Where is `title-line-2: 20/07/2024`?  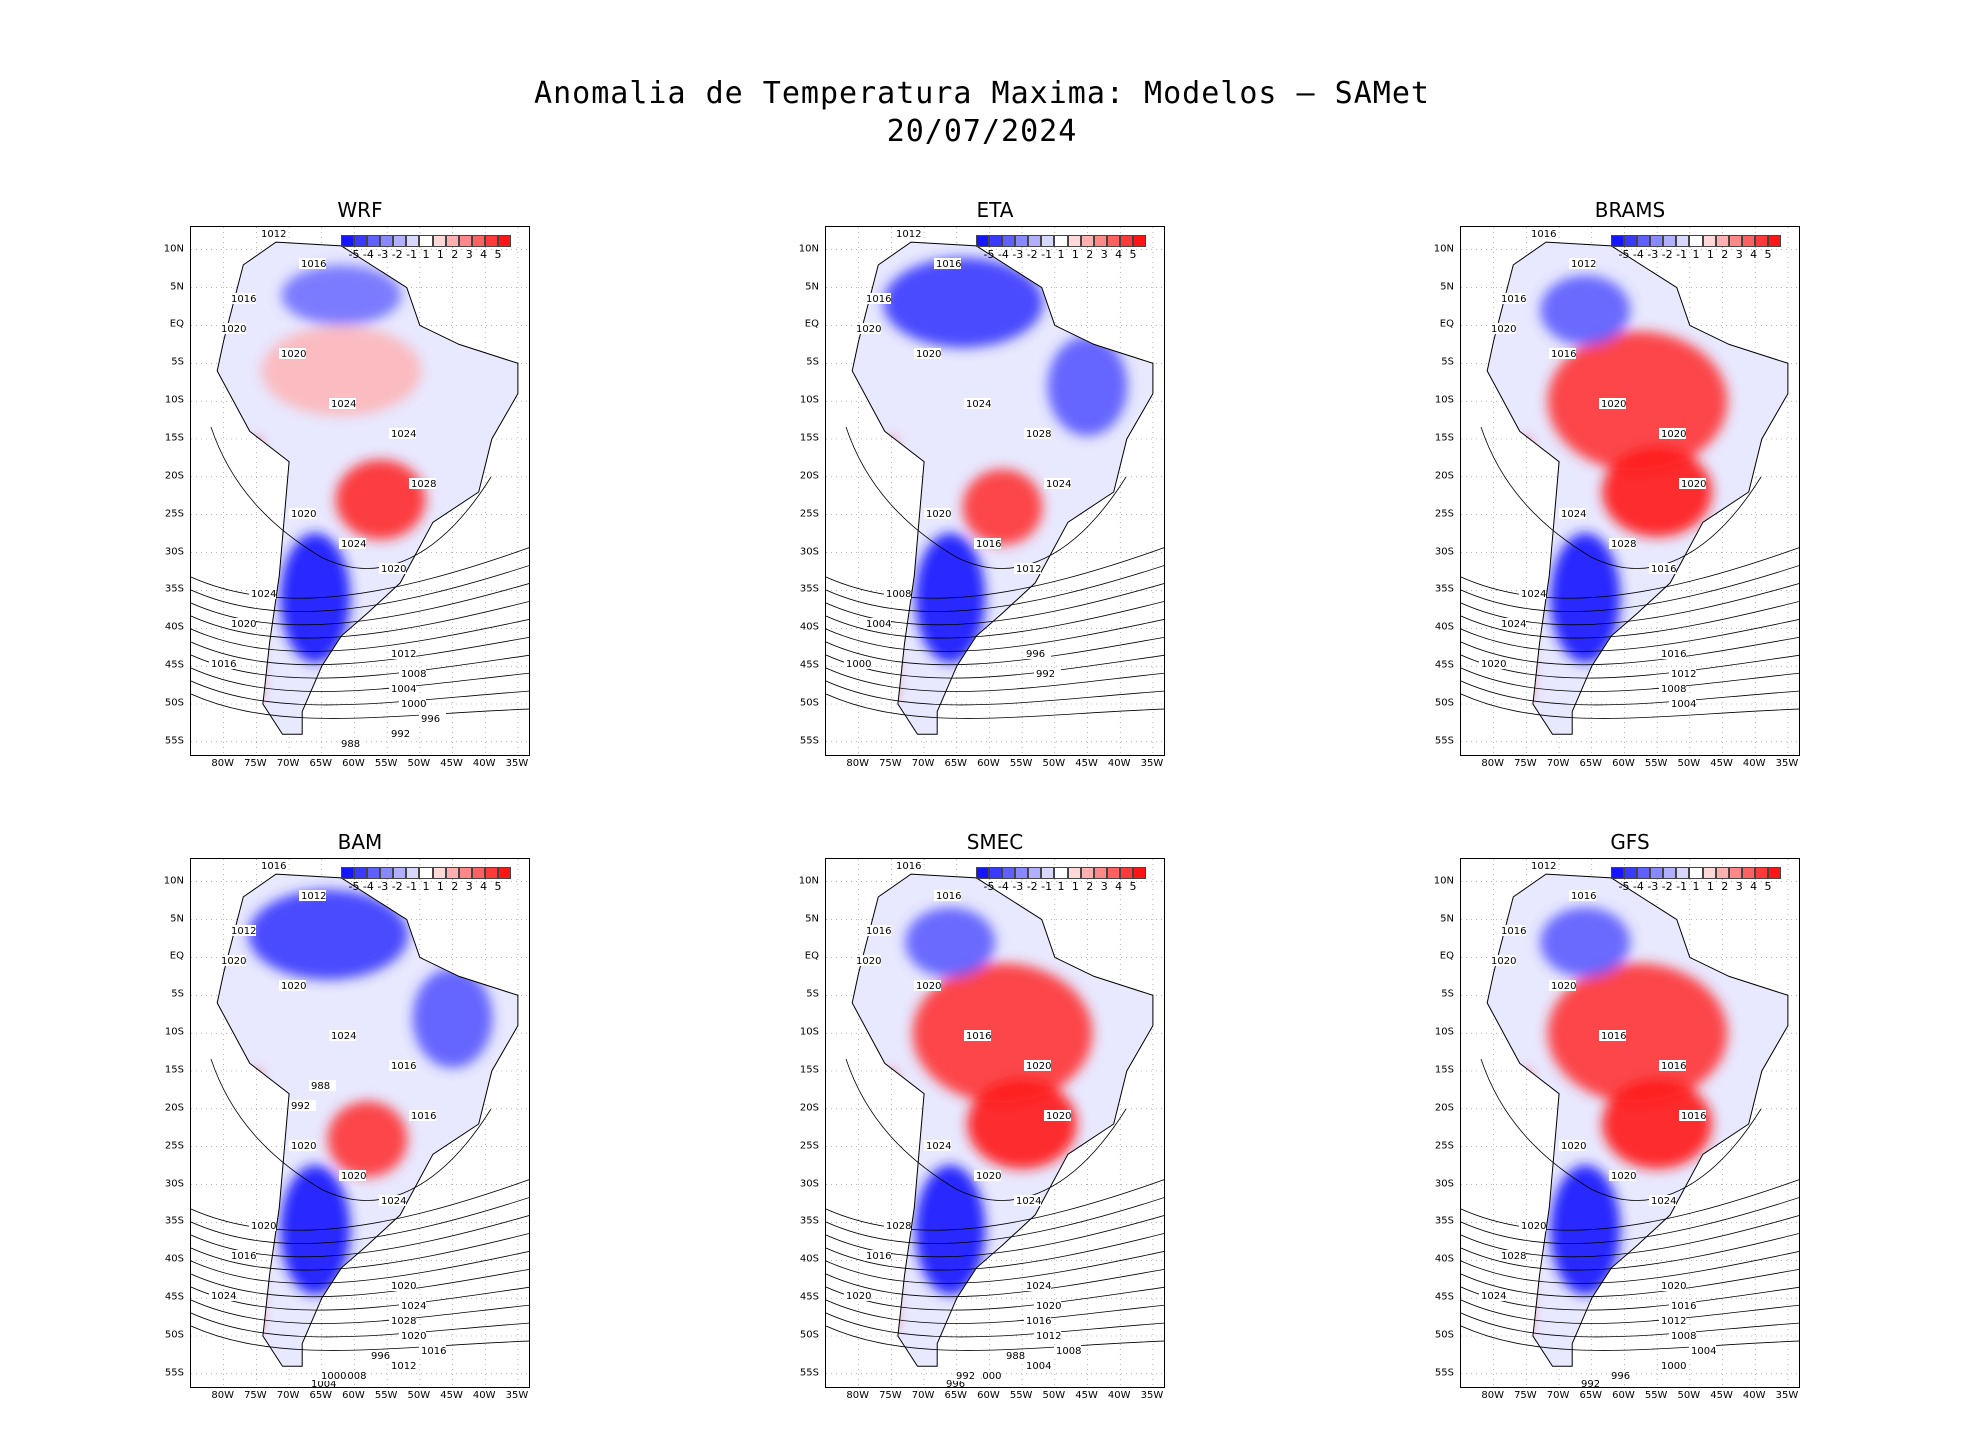 title-line-2: 20/07/2024 is located at coordinates (982, 131).